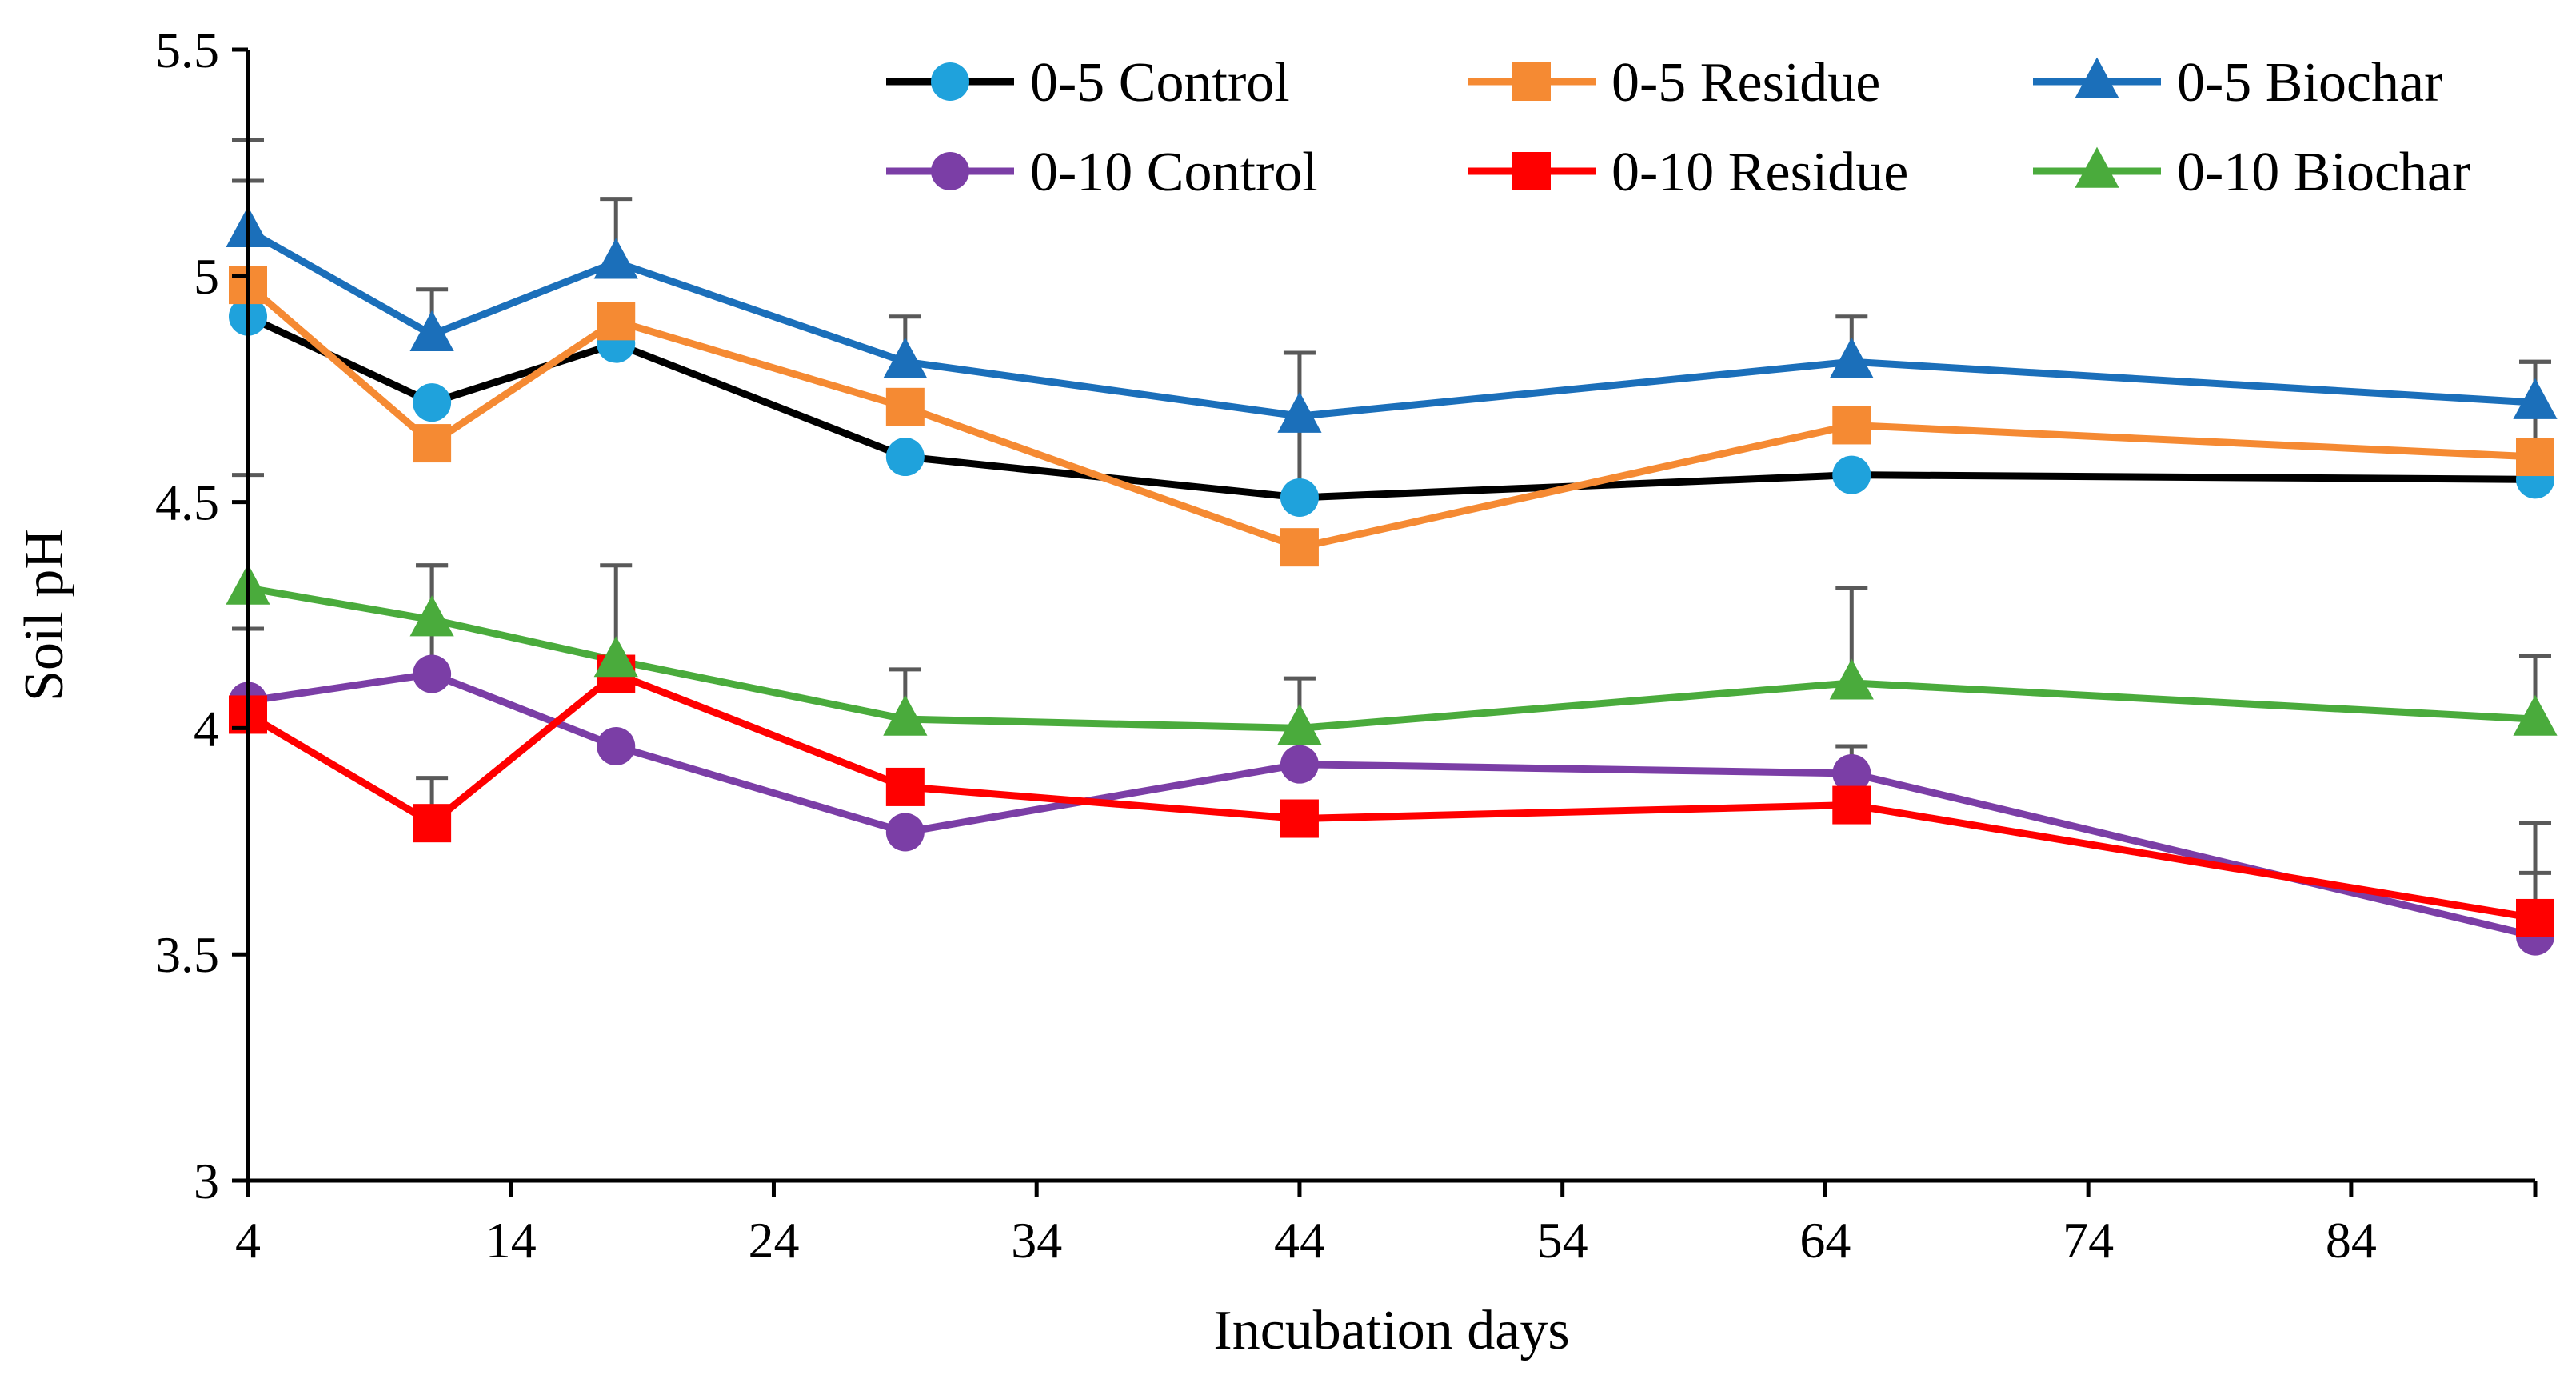 Image resolution: width=2576 pixels, height=1379 pixels. I want to click on legend-item: 0-5 Biochar, so click(2238, 83).